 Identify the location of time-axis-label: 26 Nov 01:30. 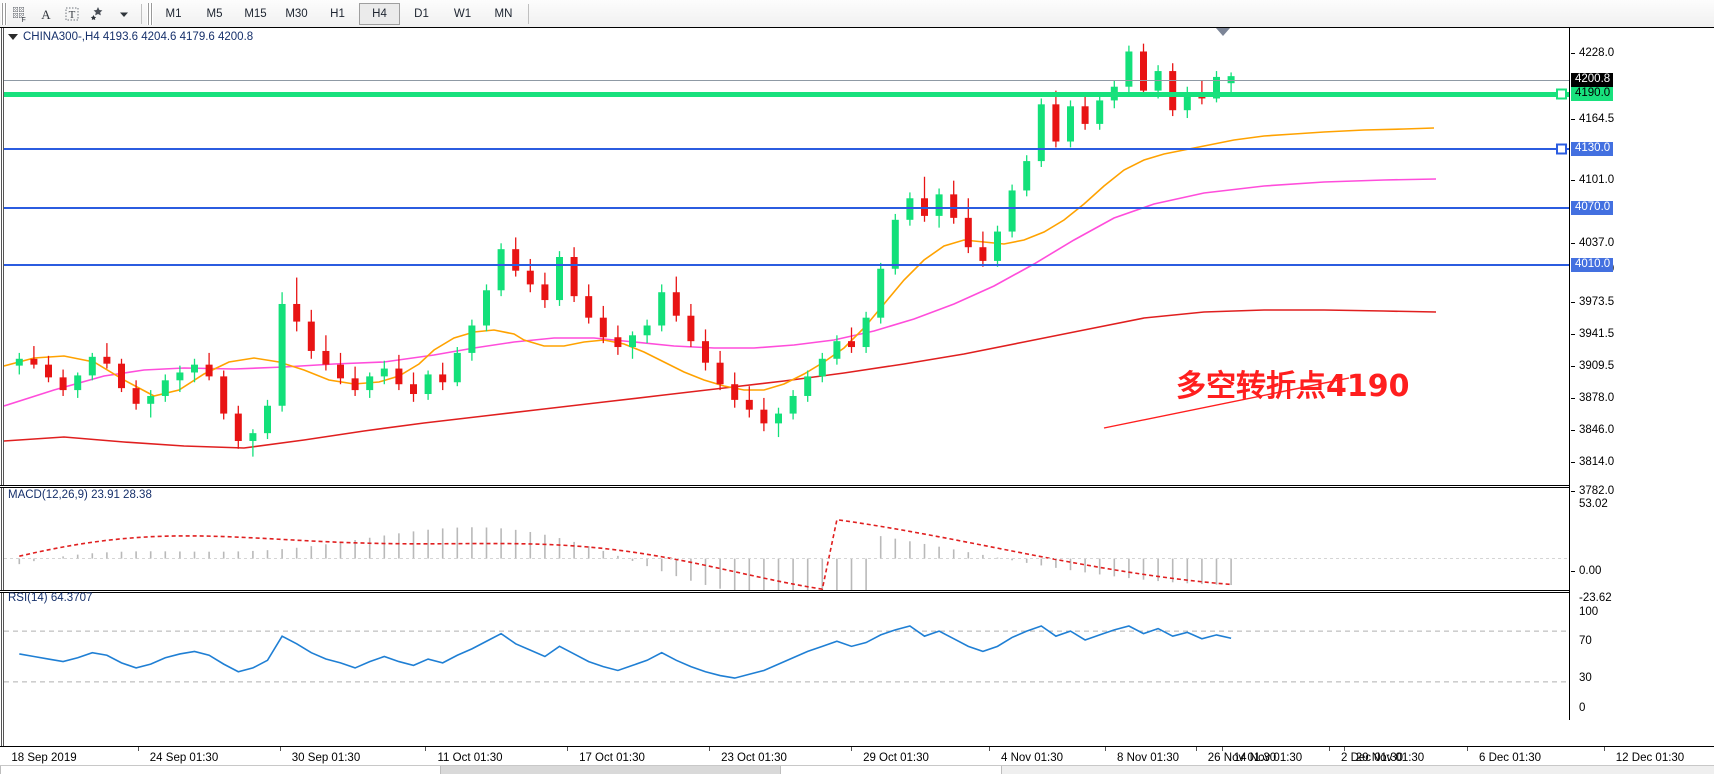
(1242, 758).